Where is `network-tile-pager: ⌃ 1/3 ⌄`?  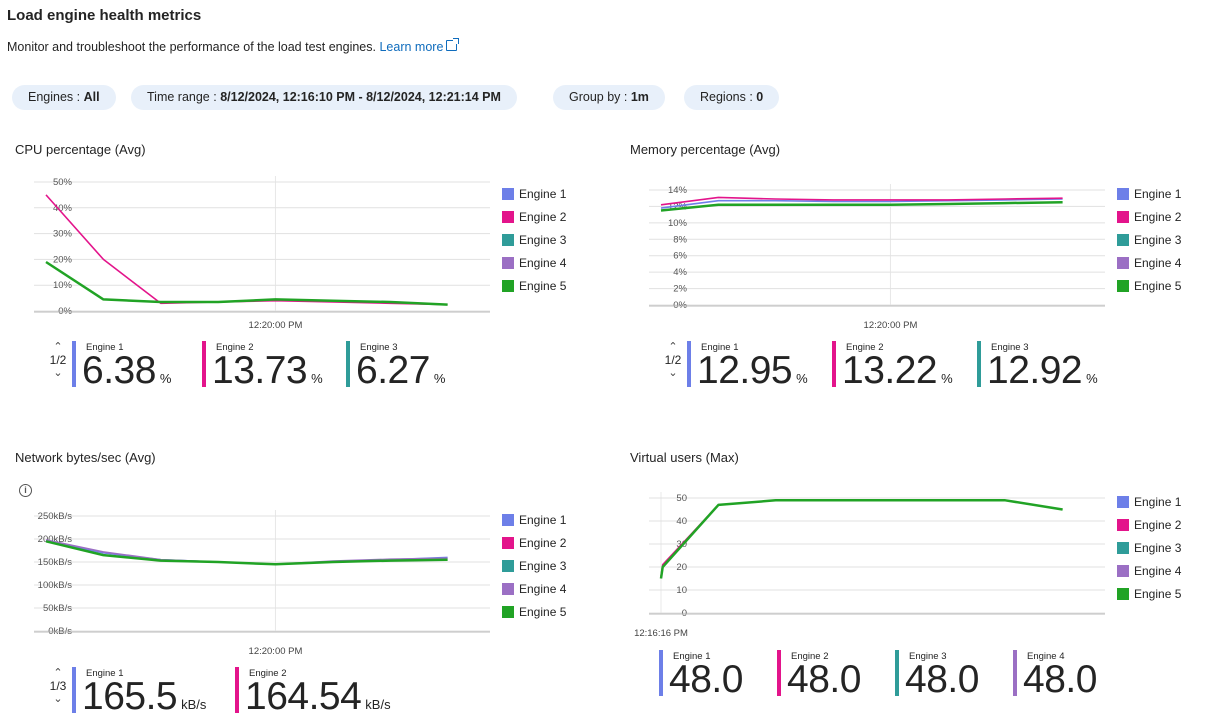
network-tile-pager: ⌃ 1/3 ⌄ is located at coordinates (58, 686).